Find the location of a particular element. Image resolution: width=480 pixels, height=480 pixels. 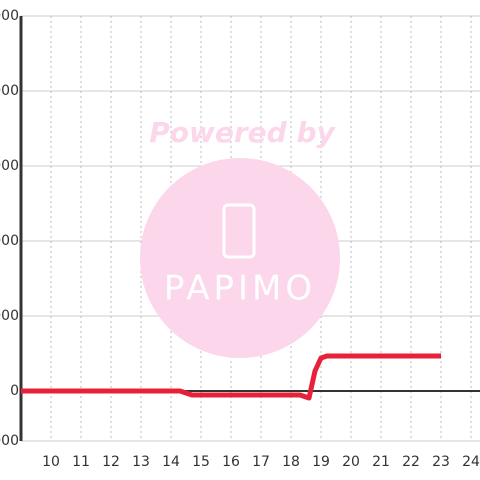

x-tick-label: 17 is located at coordinates (261, 462).